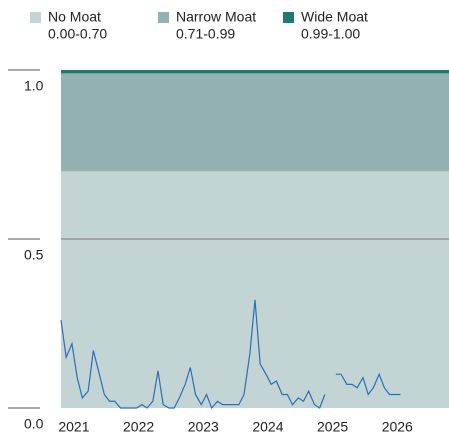  Describe the element at coordinates (138, 426) in the screenshot. I see `x-tick-label: 2022` at that location.